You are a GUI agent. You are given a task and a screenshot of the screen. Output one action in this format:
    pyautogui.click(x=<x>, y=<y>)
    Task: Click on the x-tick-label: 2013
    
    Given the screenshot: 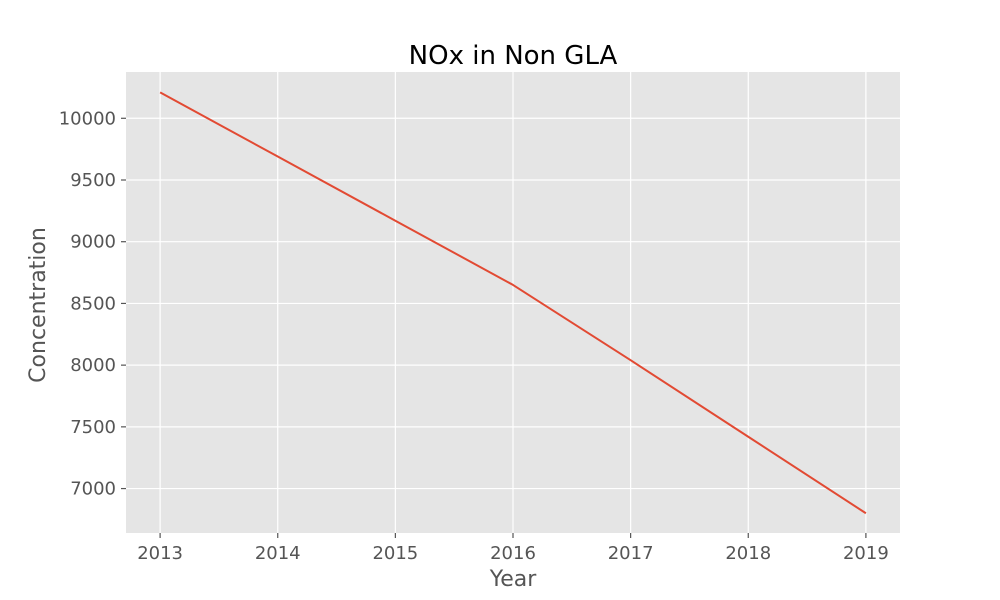 What is the action you would take?
    pyautogui.click(x=160, y=553)
    